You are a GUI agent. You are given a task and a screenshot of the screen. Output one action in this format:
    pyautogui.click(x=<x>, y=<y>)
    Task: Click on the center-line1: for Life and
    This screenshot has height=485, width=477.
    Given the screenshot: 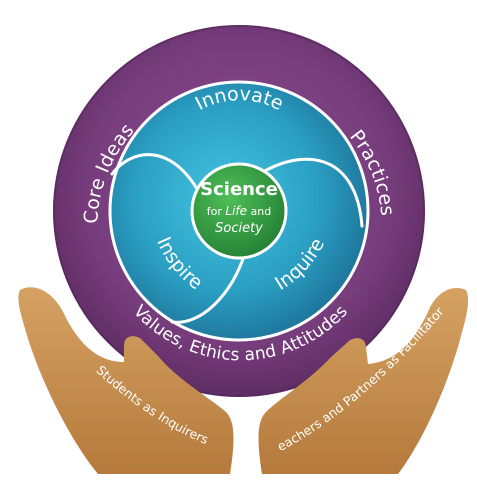 What is the action you would take?
    pyautogui.click(x=239, y=211)
    